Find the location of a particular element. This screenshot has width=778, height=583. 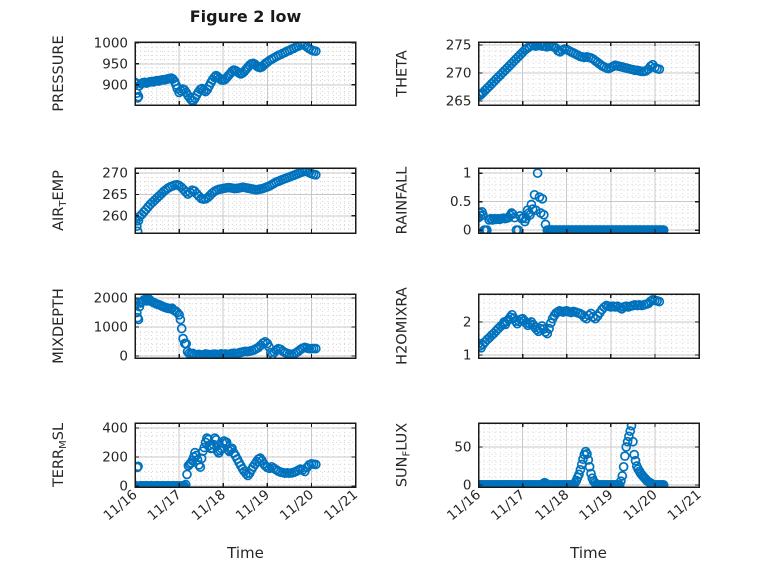

subplot-rainfall: 0 0.5 1 RAINFALL is located at coordinates (547, 202).